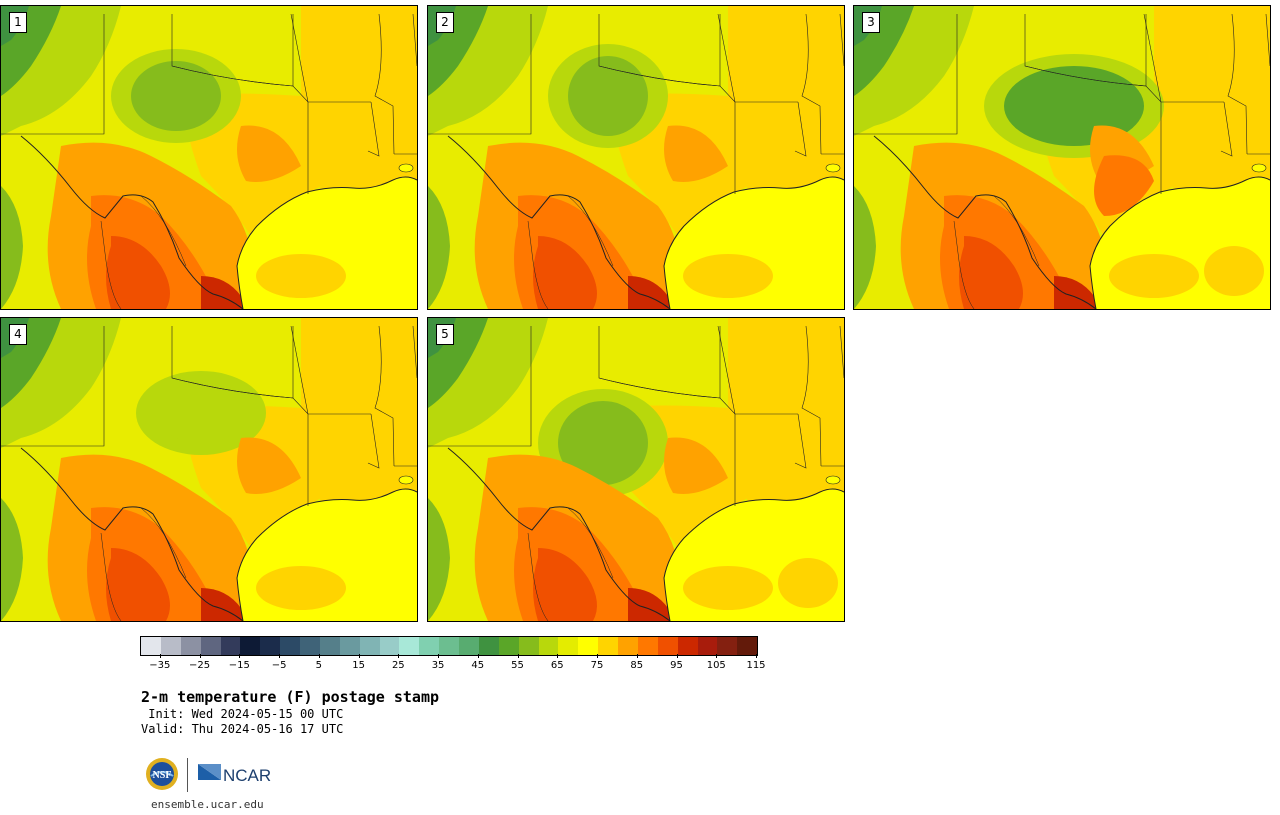  I want to click on temperature-colorbar, so click(449, 646).